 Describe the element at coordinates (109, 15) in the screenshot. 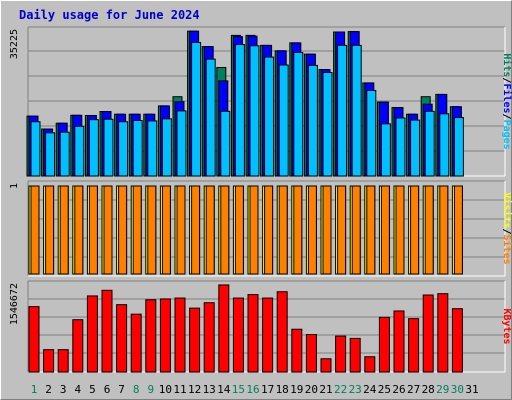

I see `chart-title: Daily usage for June 2024` at that location.